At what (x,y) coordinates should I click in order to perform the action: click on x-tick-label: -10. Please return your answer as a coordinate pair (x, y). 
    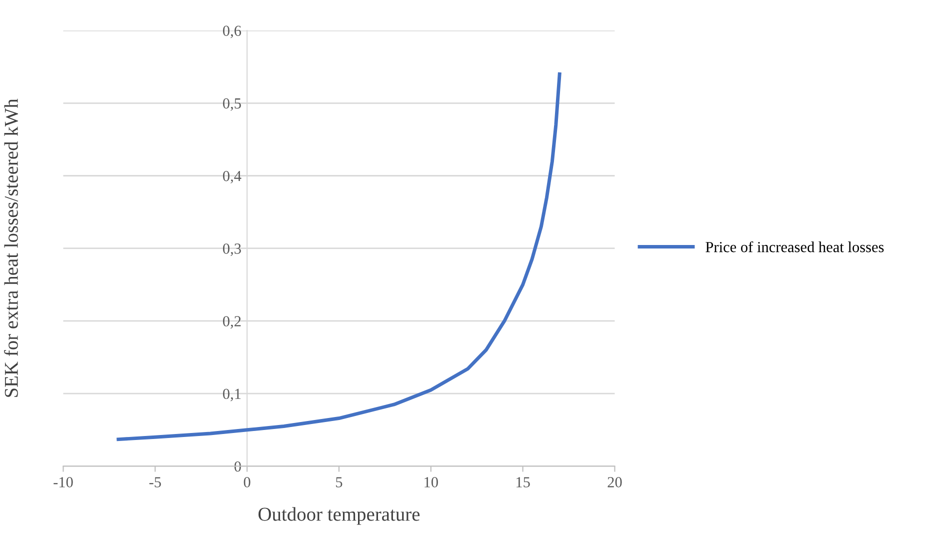
    Looking at the image, I should click on (63, 482).